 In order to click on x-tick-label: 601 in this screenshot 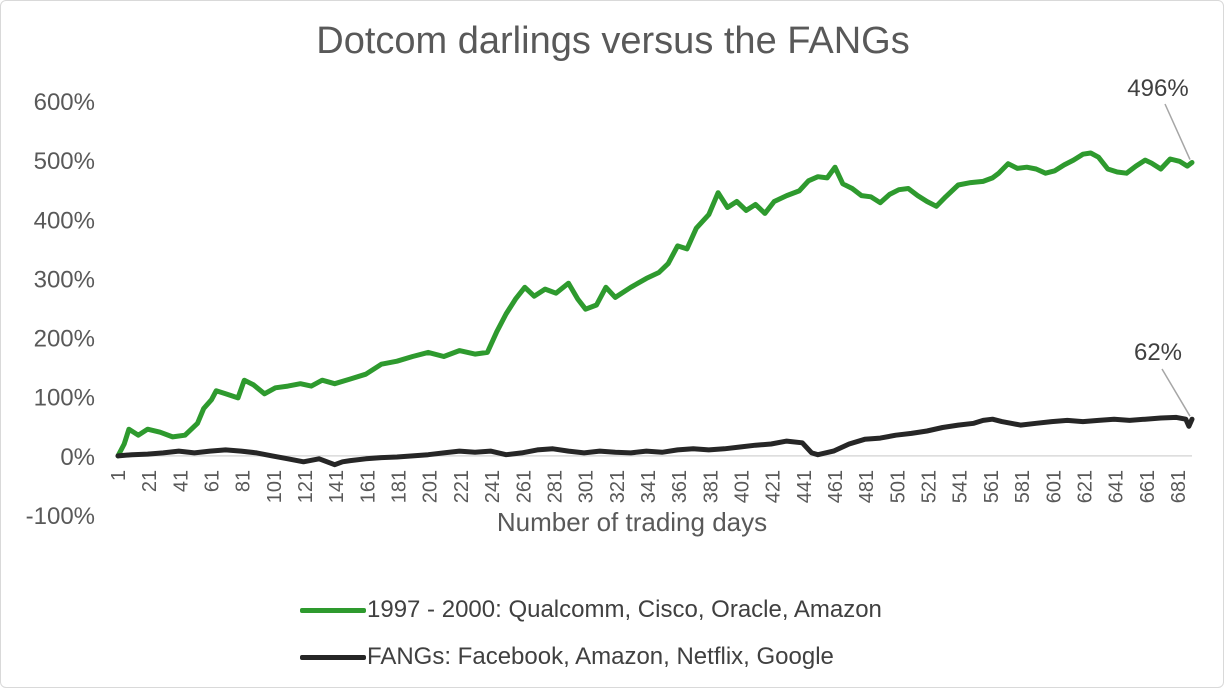, I will do `click(1054, 486)`.